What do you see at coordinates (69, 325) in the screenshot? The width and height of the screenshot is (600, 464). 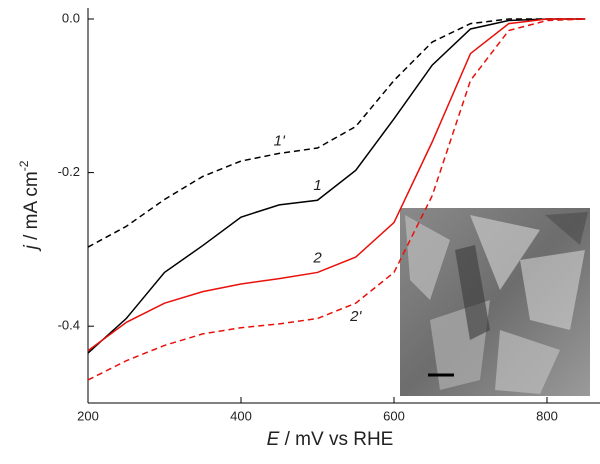 I see `y-tick-label: -0.4` at bounding box center [69, 325].